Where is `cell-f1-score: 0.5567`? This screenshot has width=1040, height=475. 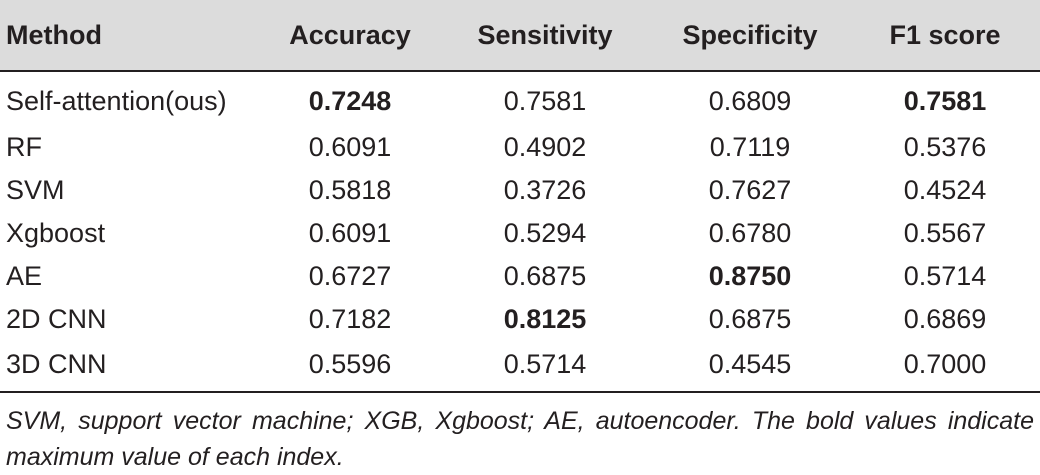 cell-f1-score: 0.5567 is located at coordinates (945, 233).